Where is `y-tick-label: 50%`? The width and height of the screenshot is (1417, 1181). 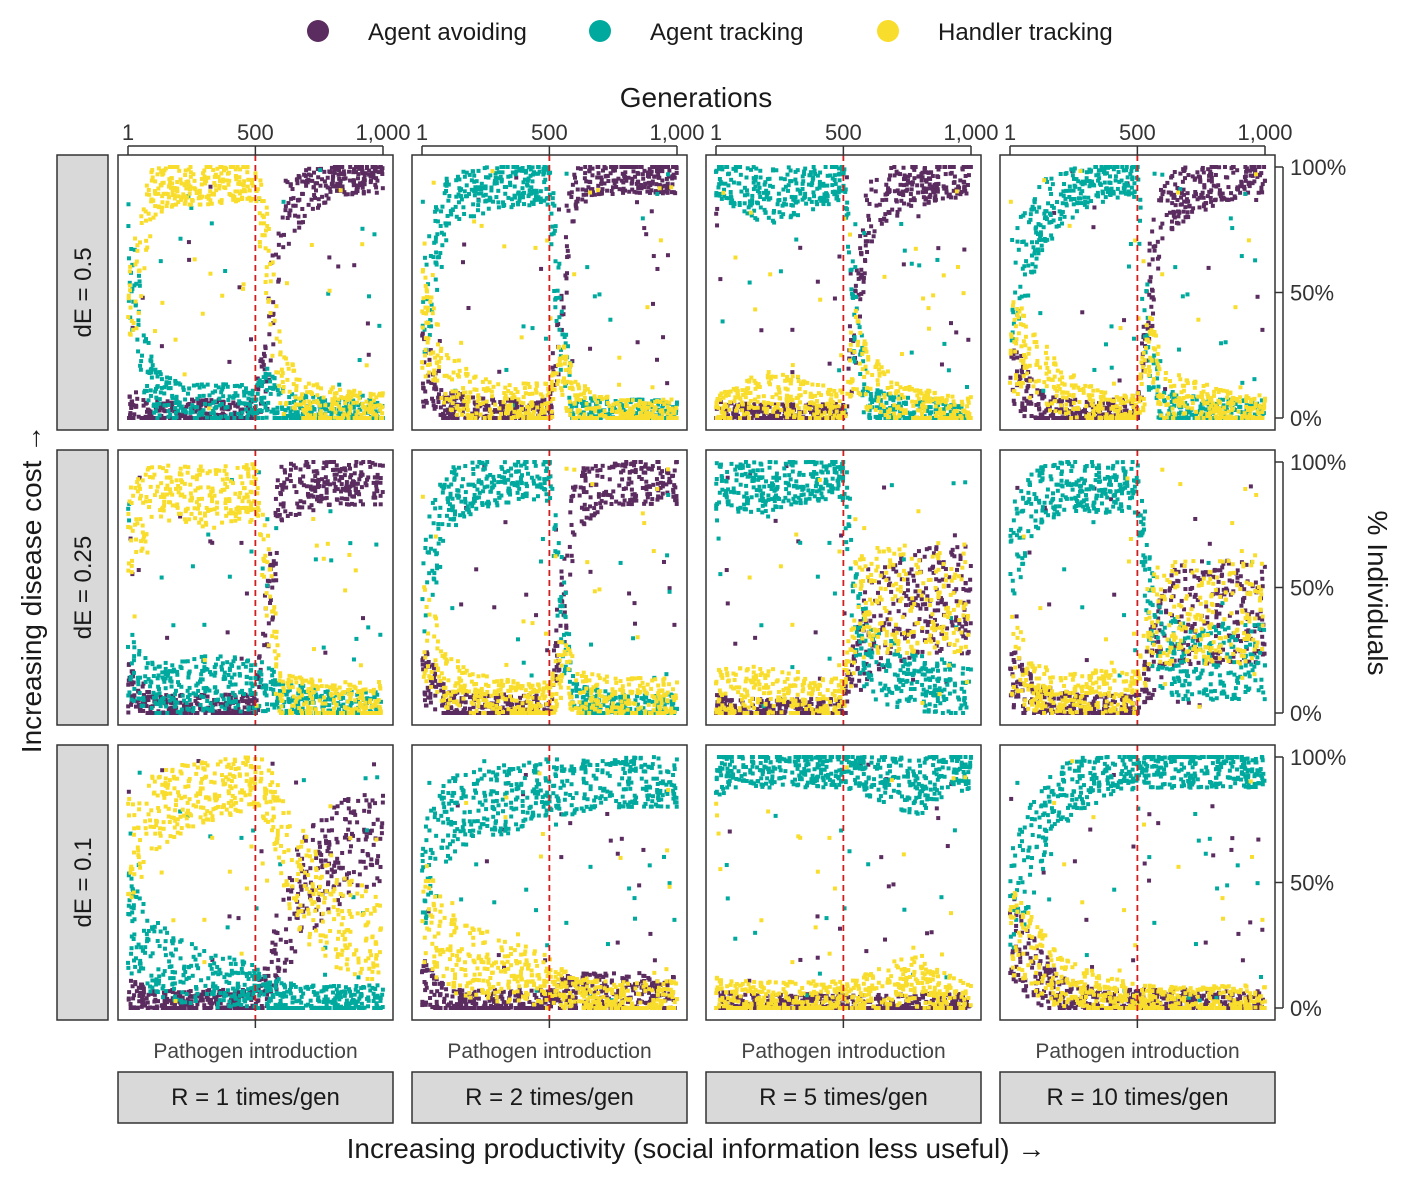
y-tick-label: 50% is located at coordinates (1312, 293).